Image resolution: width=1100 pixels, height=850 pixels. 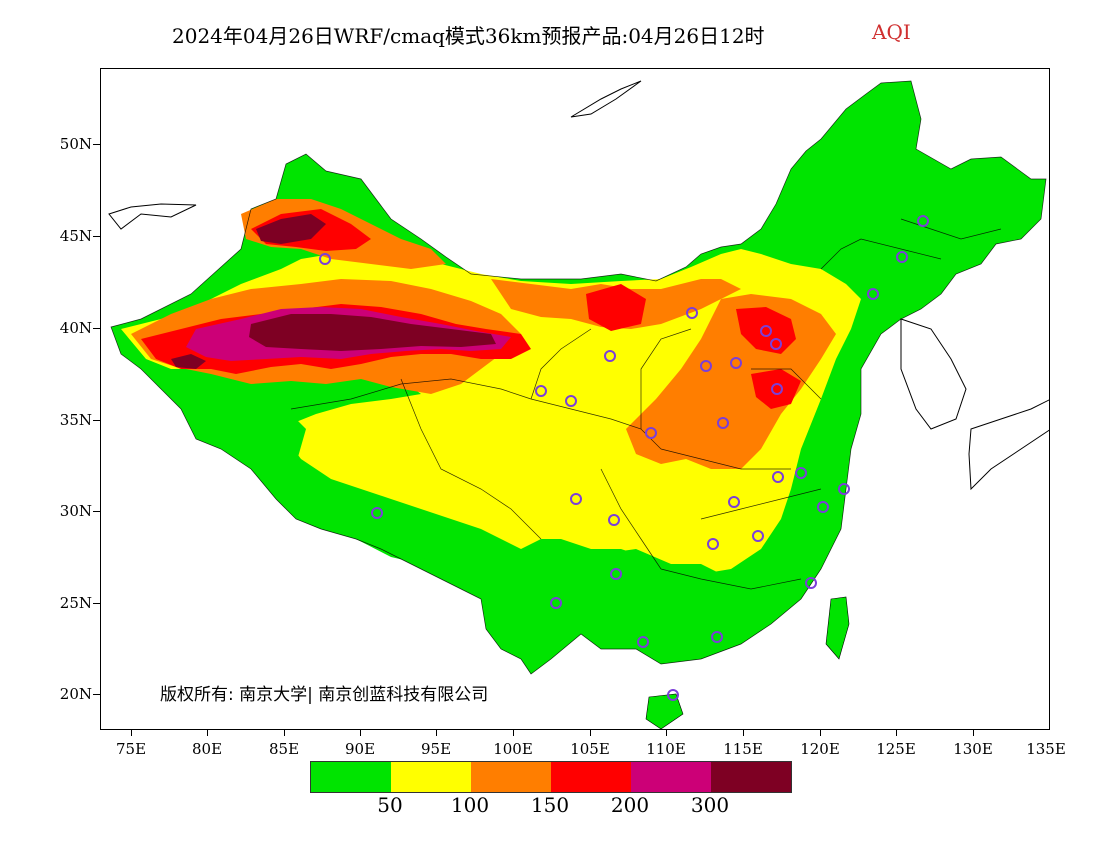 What do you see at coordinates (390, 805) in the screenshot?
I see `legend-label-50: 50` at bounding box center [390, 805].